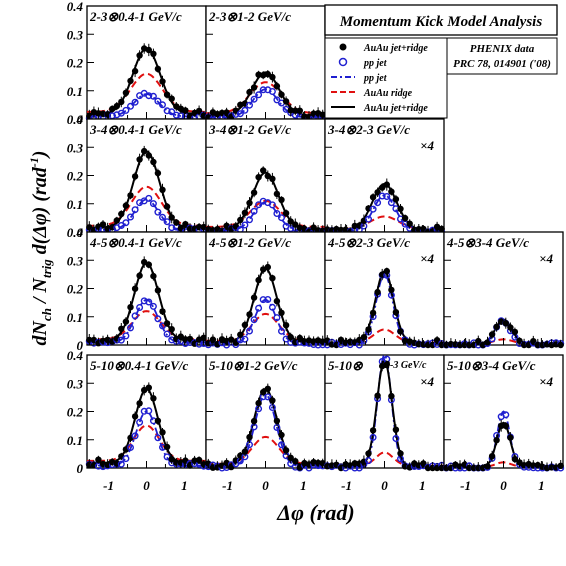  What do you see at coordinates (384, 290) in the screenshot?
I see `panel-2-2: 4-5⊗2-3 GeV/c ×4` at bounding box center [384, 290].